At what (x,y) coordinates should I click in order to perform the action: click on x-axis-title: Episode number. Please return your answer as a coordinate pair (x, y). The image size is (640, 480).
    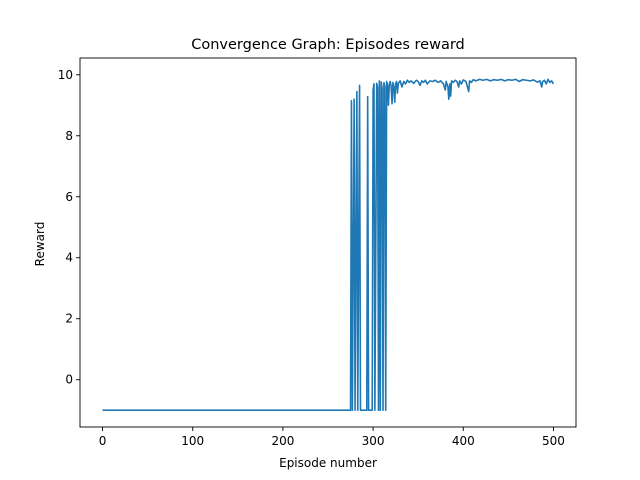
    Looking at the image, I should click on (328, 463).